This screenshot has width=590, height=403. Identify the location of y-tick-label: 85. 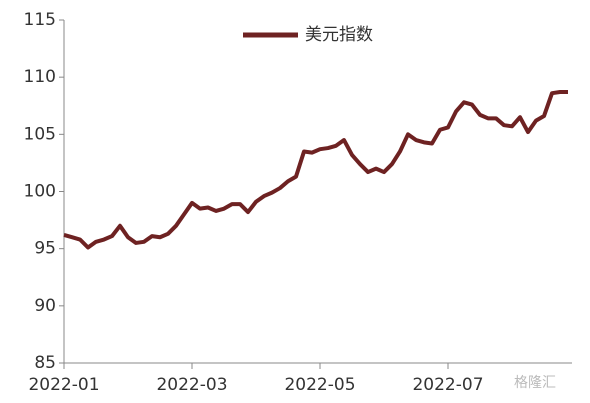
(45, 363).